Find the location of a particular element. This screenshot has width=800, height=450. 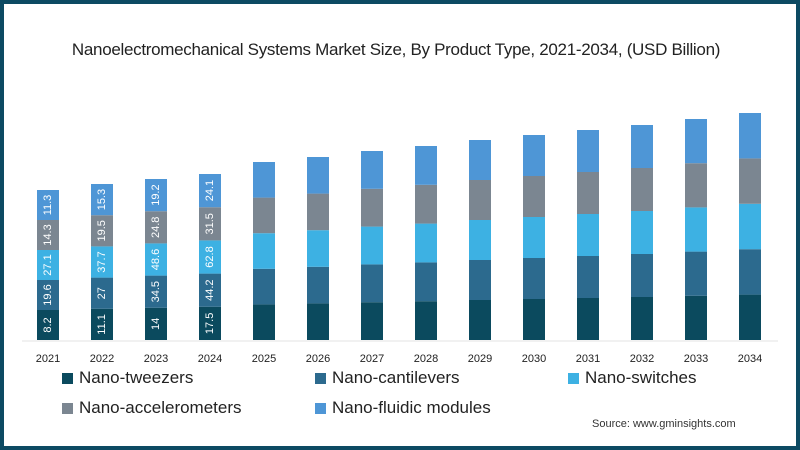

bar-segment-nano-fluidic-modules-2031 is located at coordinates (588, 151).